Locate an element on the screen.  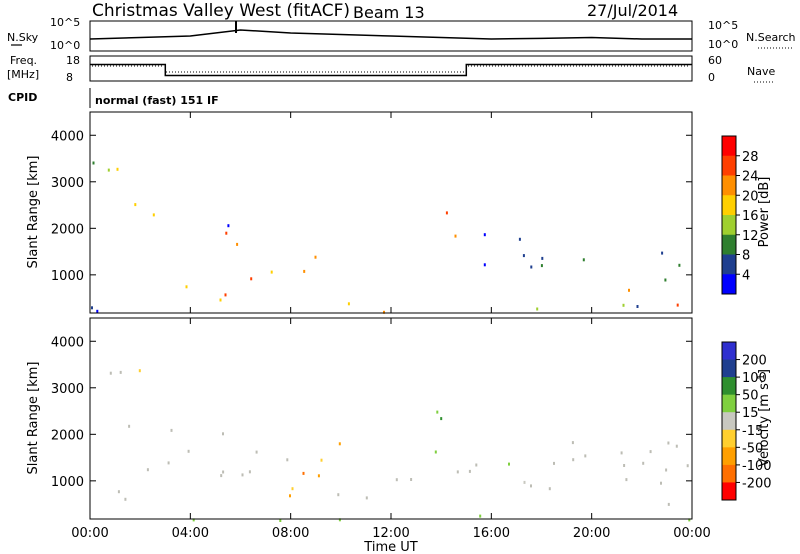
nsky-tick-bottom: 10^0 is located at coordinates (65, 45).